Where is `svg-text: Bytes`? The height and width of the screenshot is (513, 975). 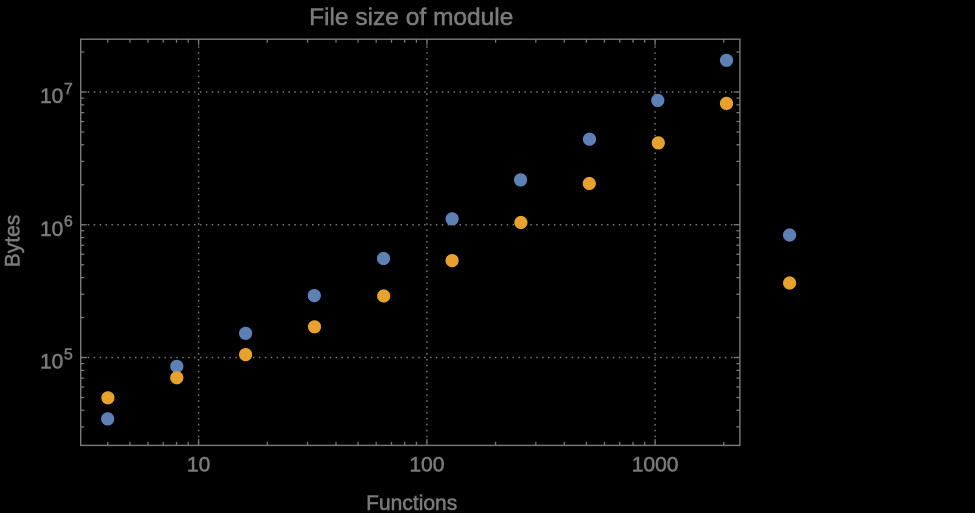
svg-text: Bytes is located at coordinates (13, 241).